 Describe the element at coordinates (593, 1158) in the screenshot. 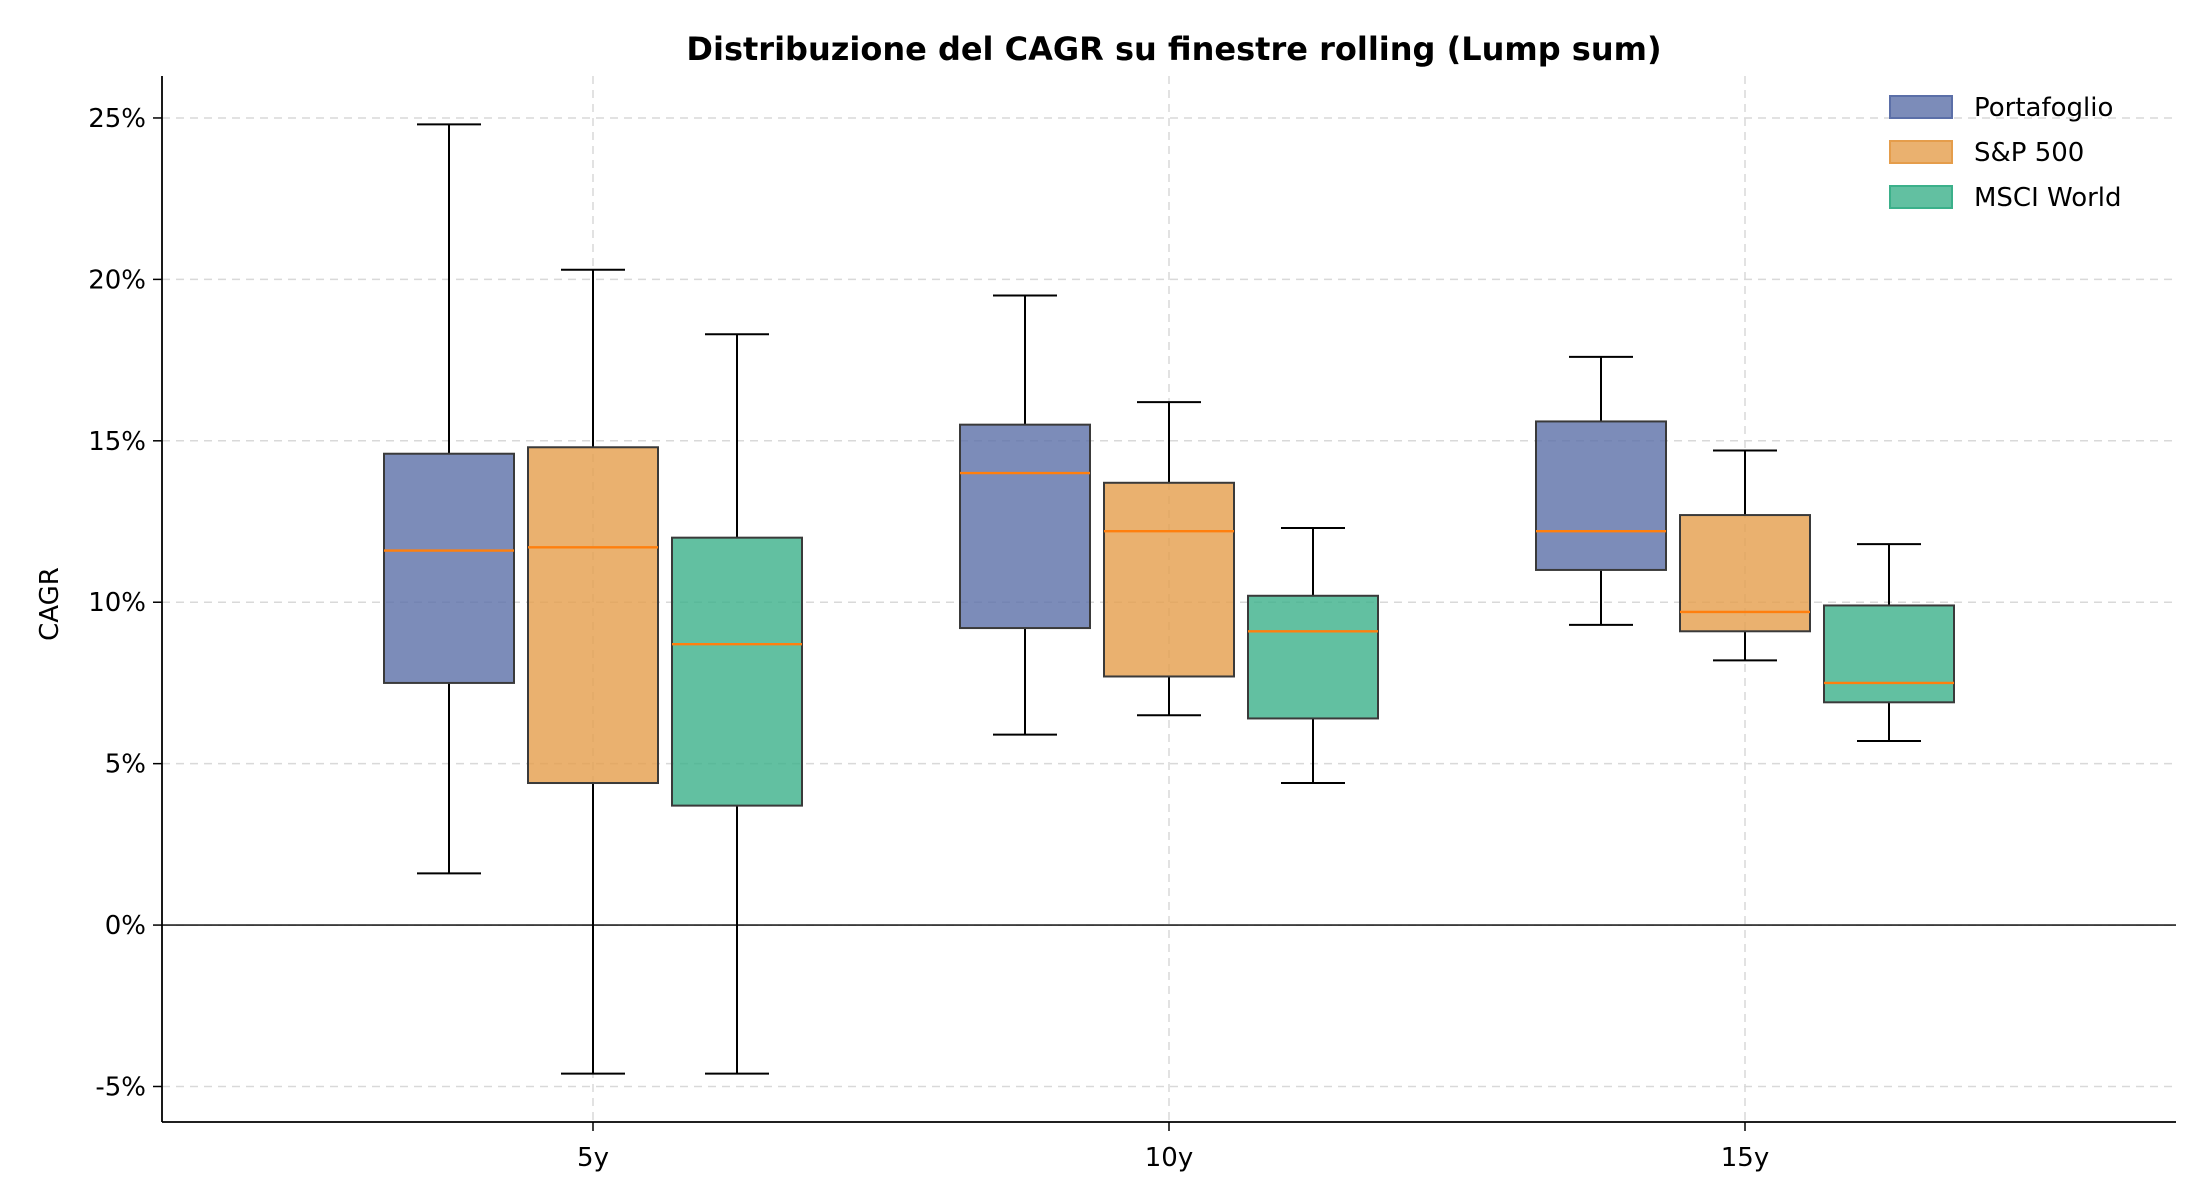

I see `x-tick-label: 5y` at that location.